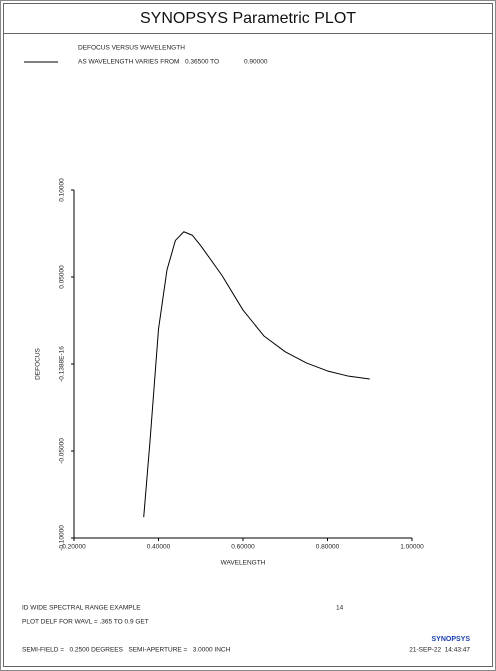 This screenshot has width=496, height=671. Describe the element at coordinates (450, 639) in the screenshot. I see `logo: SYNOPSYS` at that location.